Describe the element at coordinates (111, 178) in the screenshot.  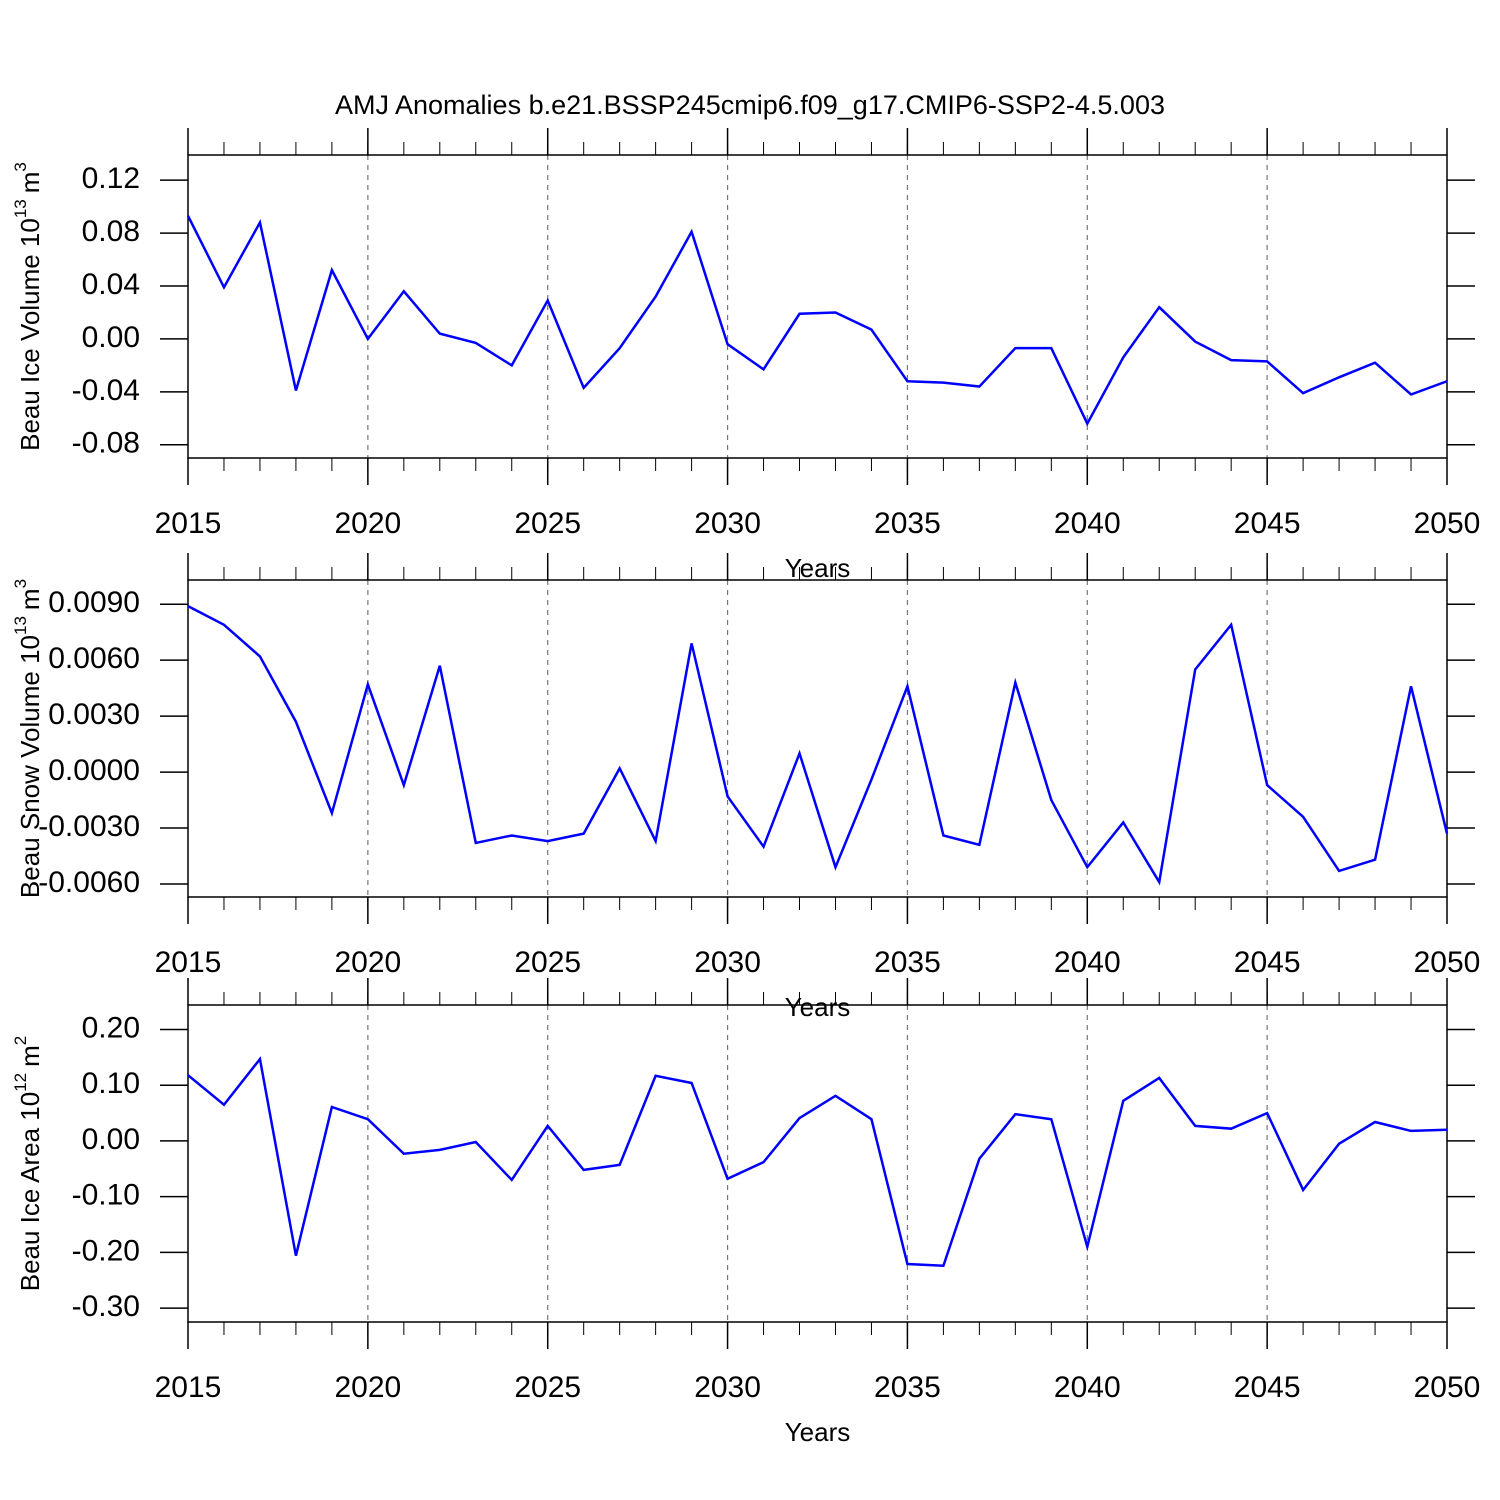
I see `y-tick-label: 0.12` at that location.